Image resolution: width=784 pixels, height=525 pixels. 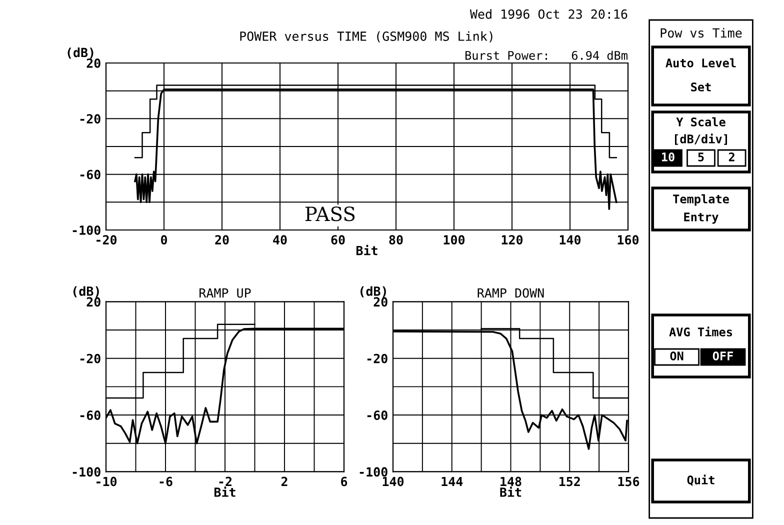 What do you see at coordinates (164, 240) in the screenshot?
I see `x-tick-label: 0` at bounding box center [164, 240].